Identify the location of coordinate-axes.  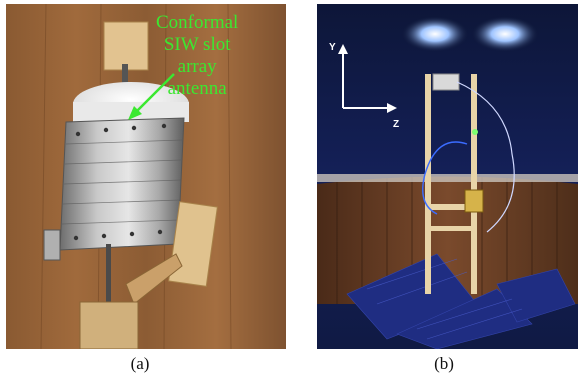
(365, 80).